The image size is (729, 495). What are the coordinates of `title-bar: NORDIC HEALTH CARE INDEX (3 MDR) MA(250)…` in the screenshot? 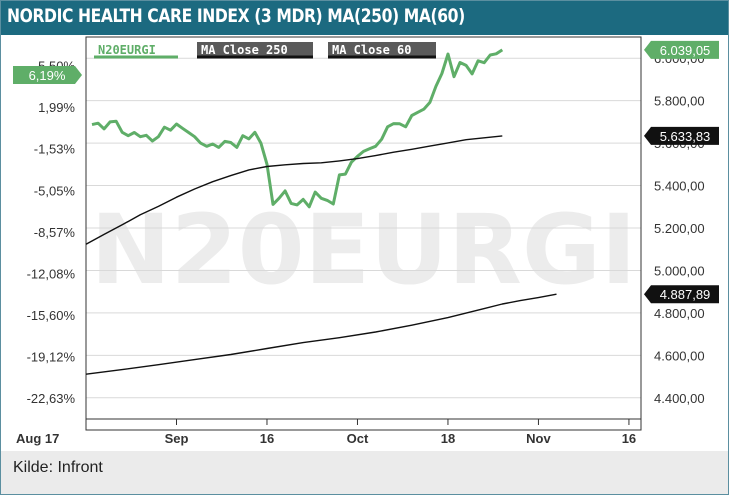 It's located at (364, 18).